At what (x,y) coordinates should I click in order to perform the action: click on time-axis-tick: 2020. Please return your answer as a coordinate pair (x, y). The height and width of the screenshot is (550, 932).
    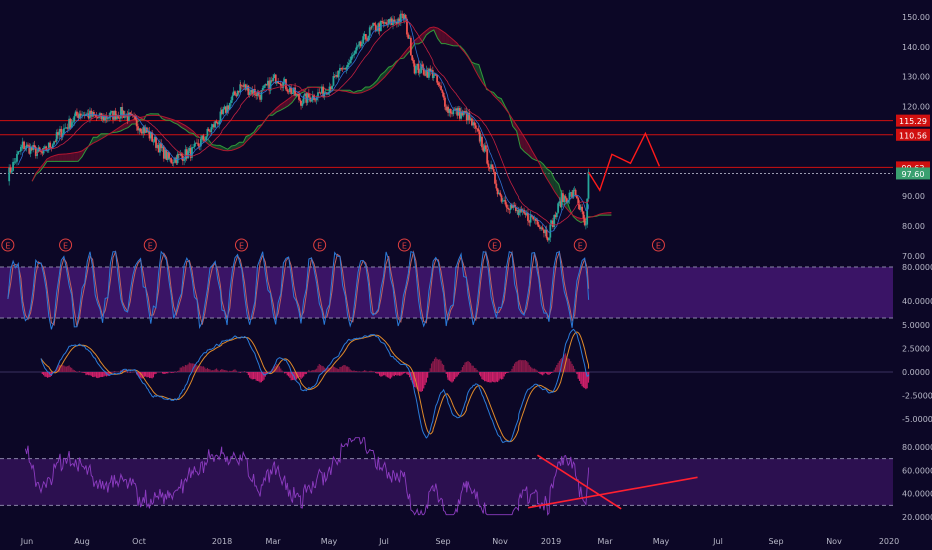
    Looking at the image, I should click on (889, 541).